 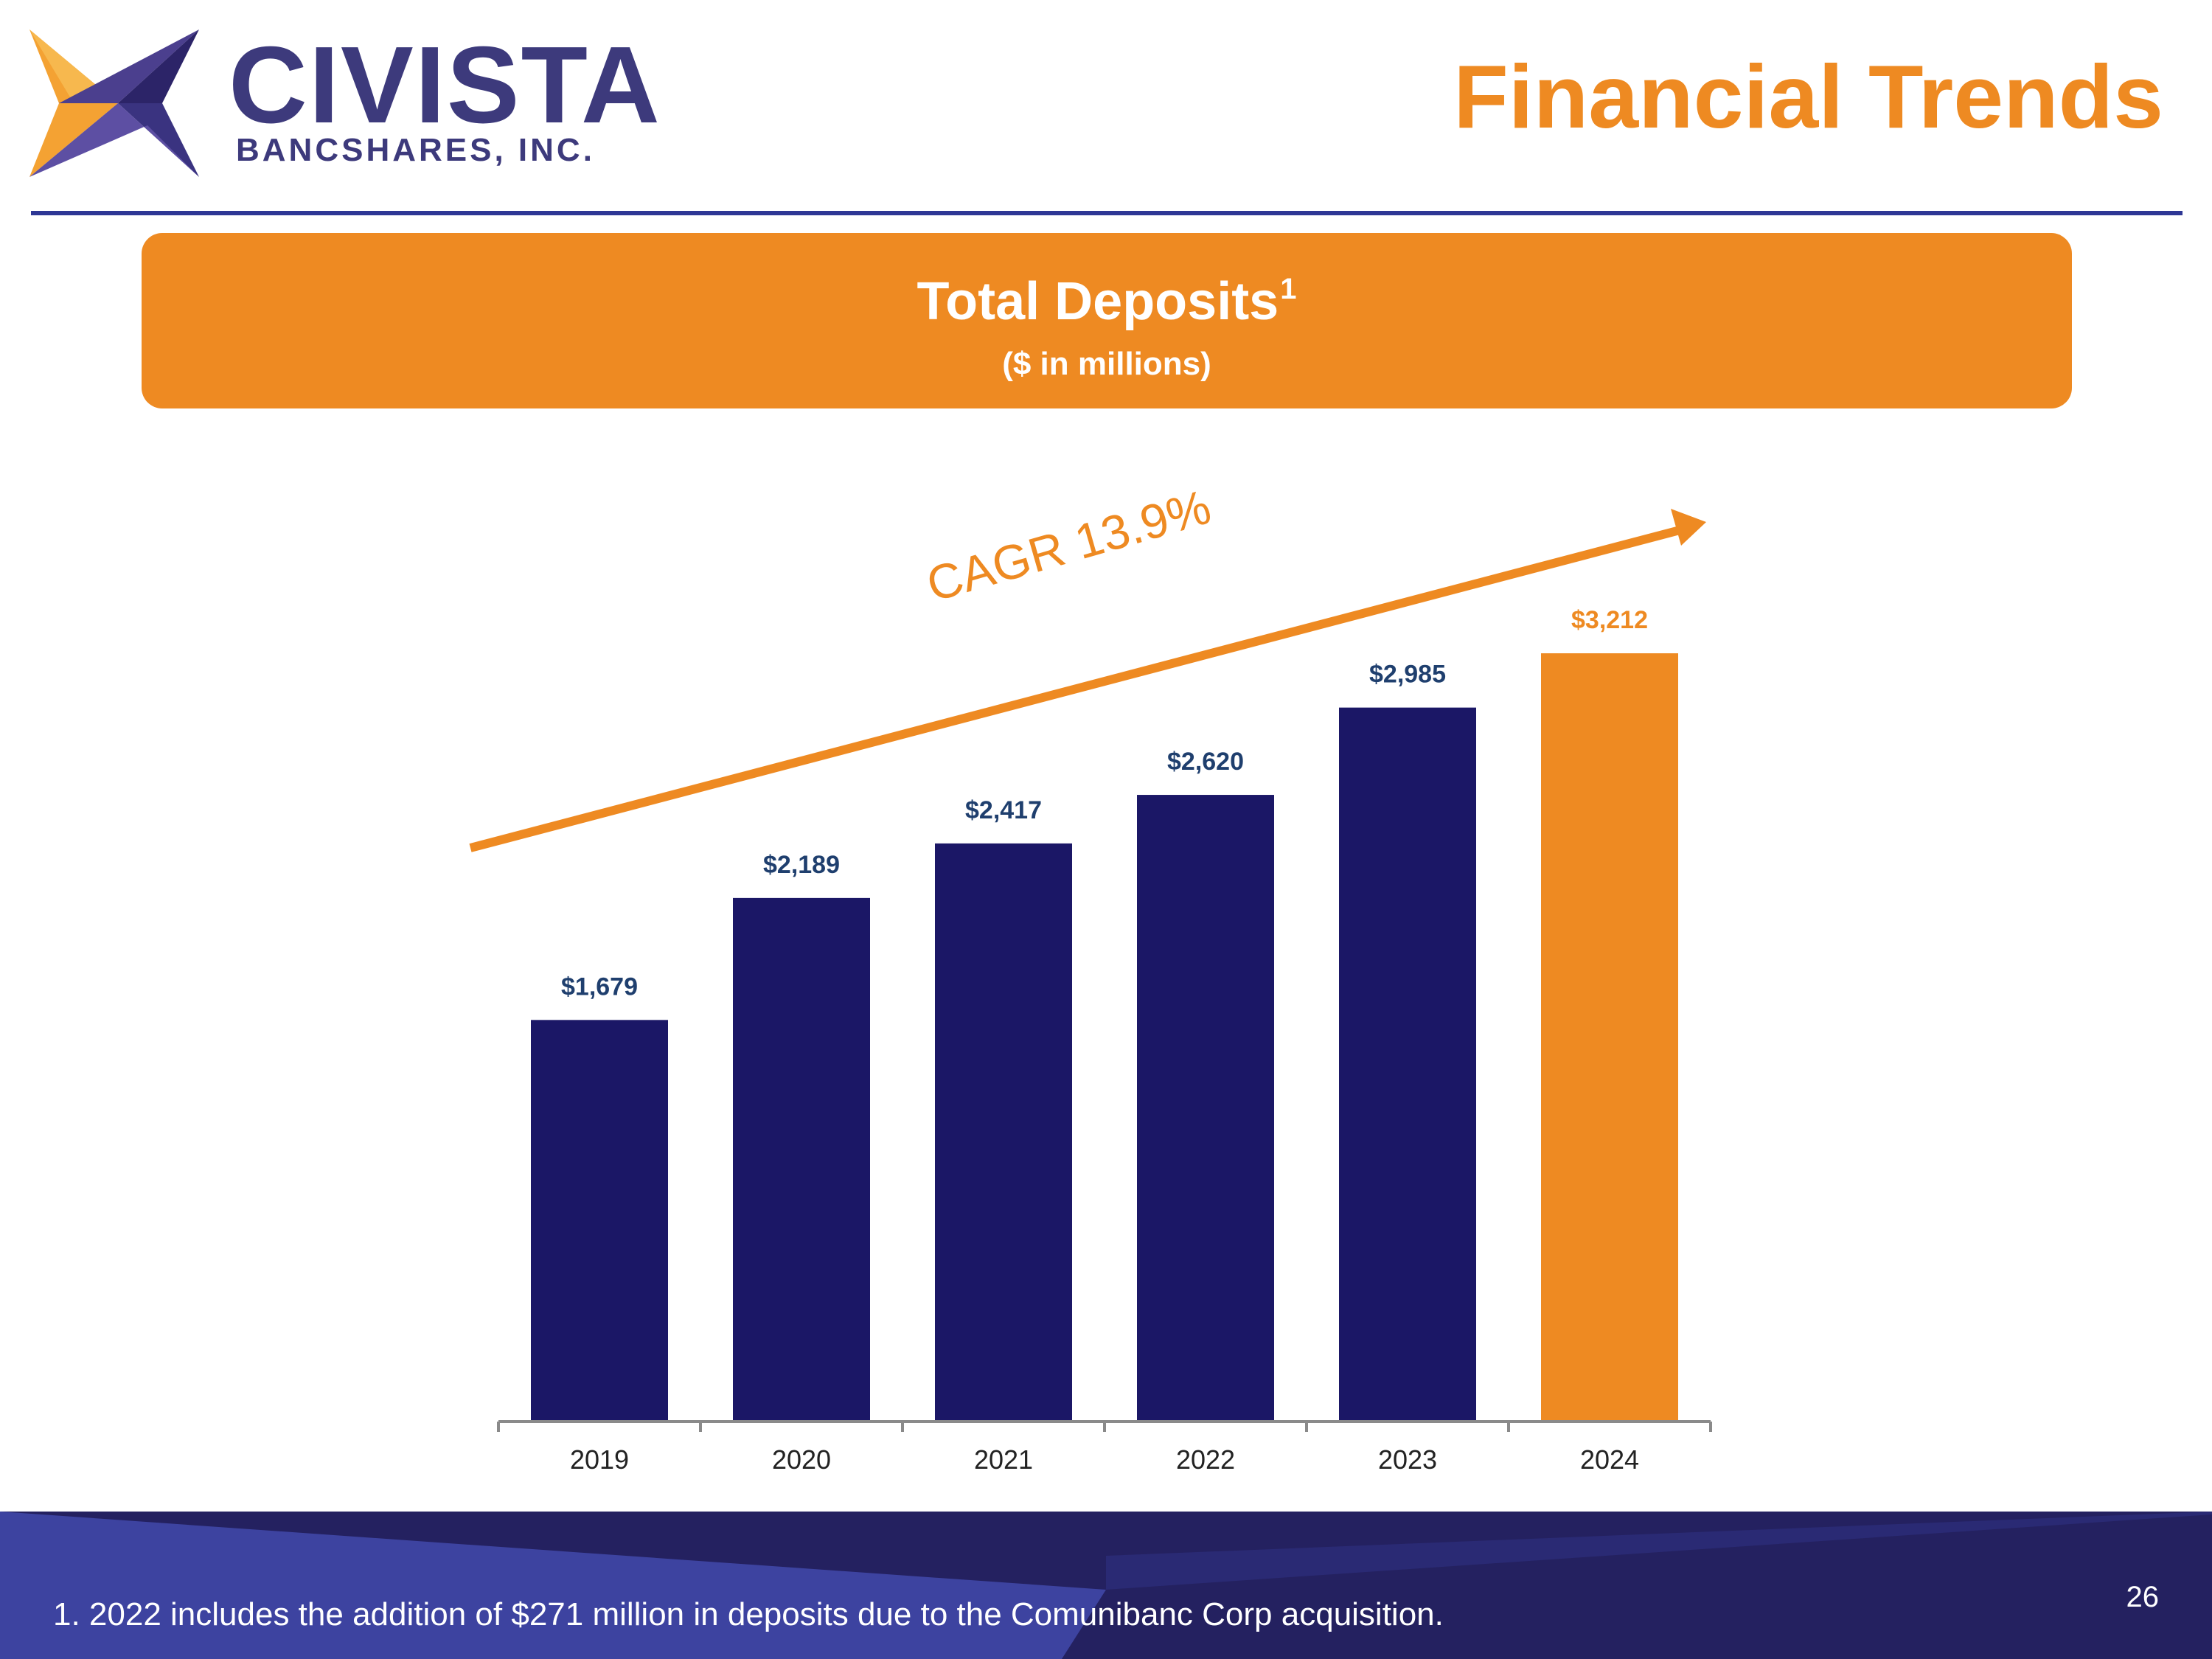 I want to click on company-logo: CIVISTA BANCSHARES, INC., so click(x=344, y=103).